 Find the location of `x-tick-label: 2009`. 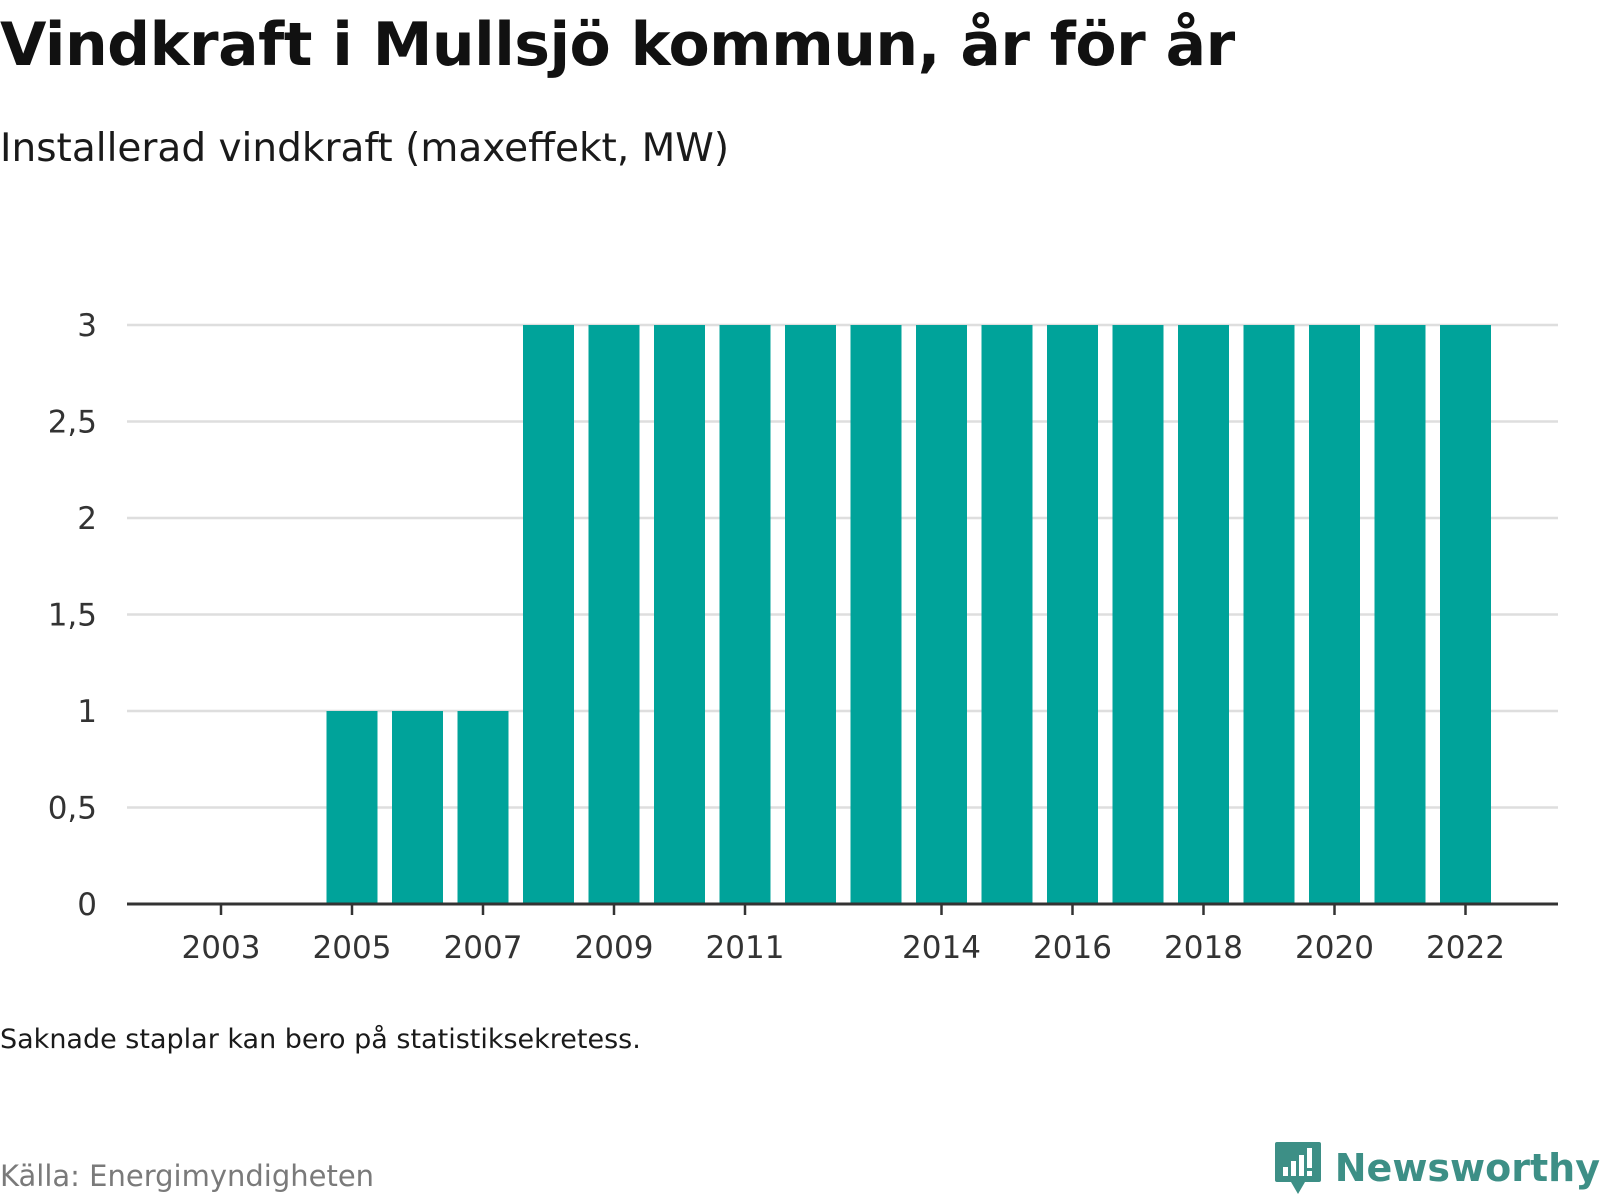

x-tick-label: 2009 is located at coordinates (614, 948).